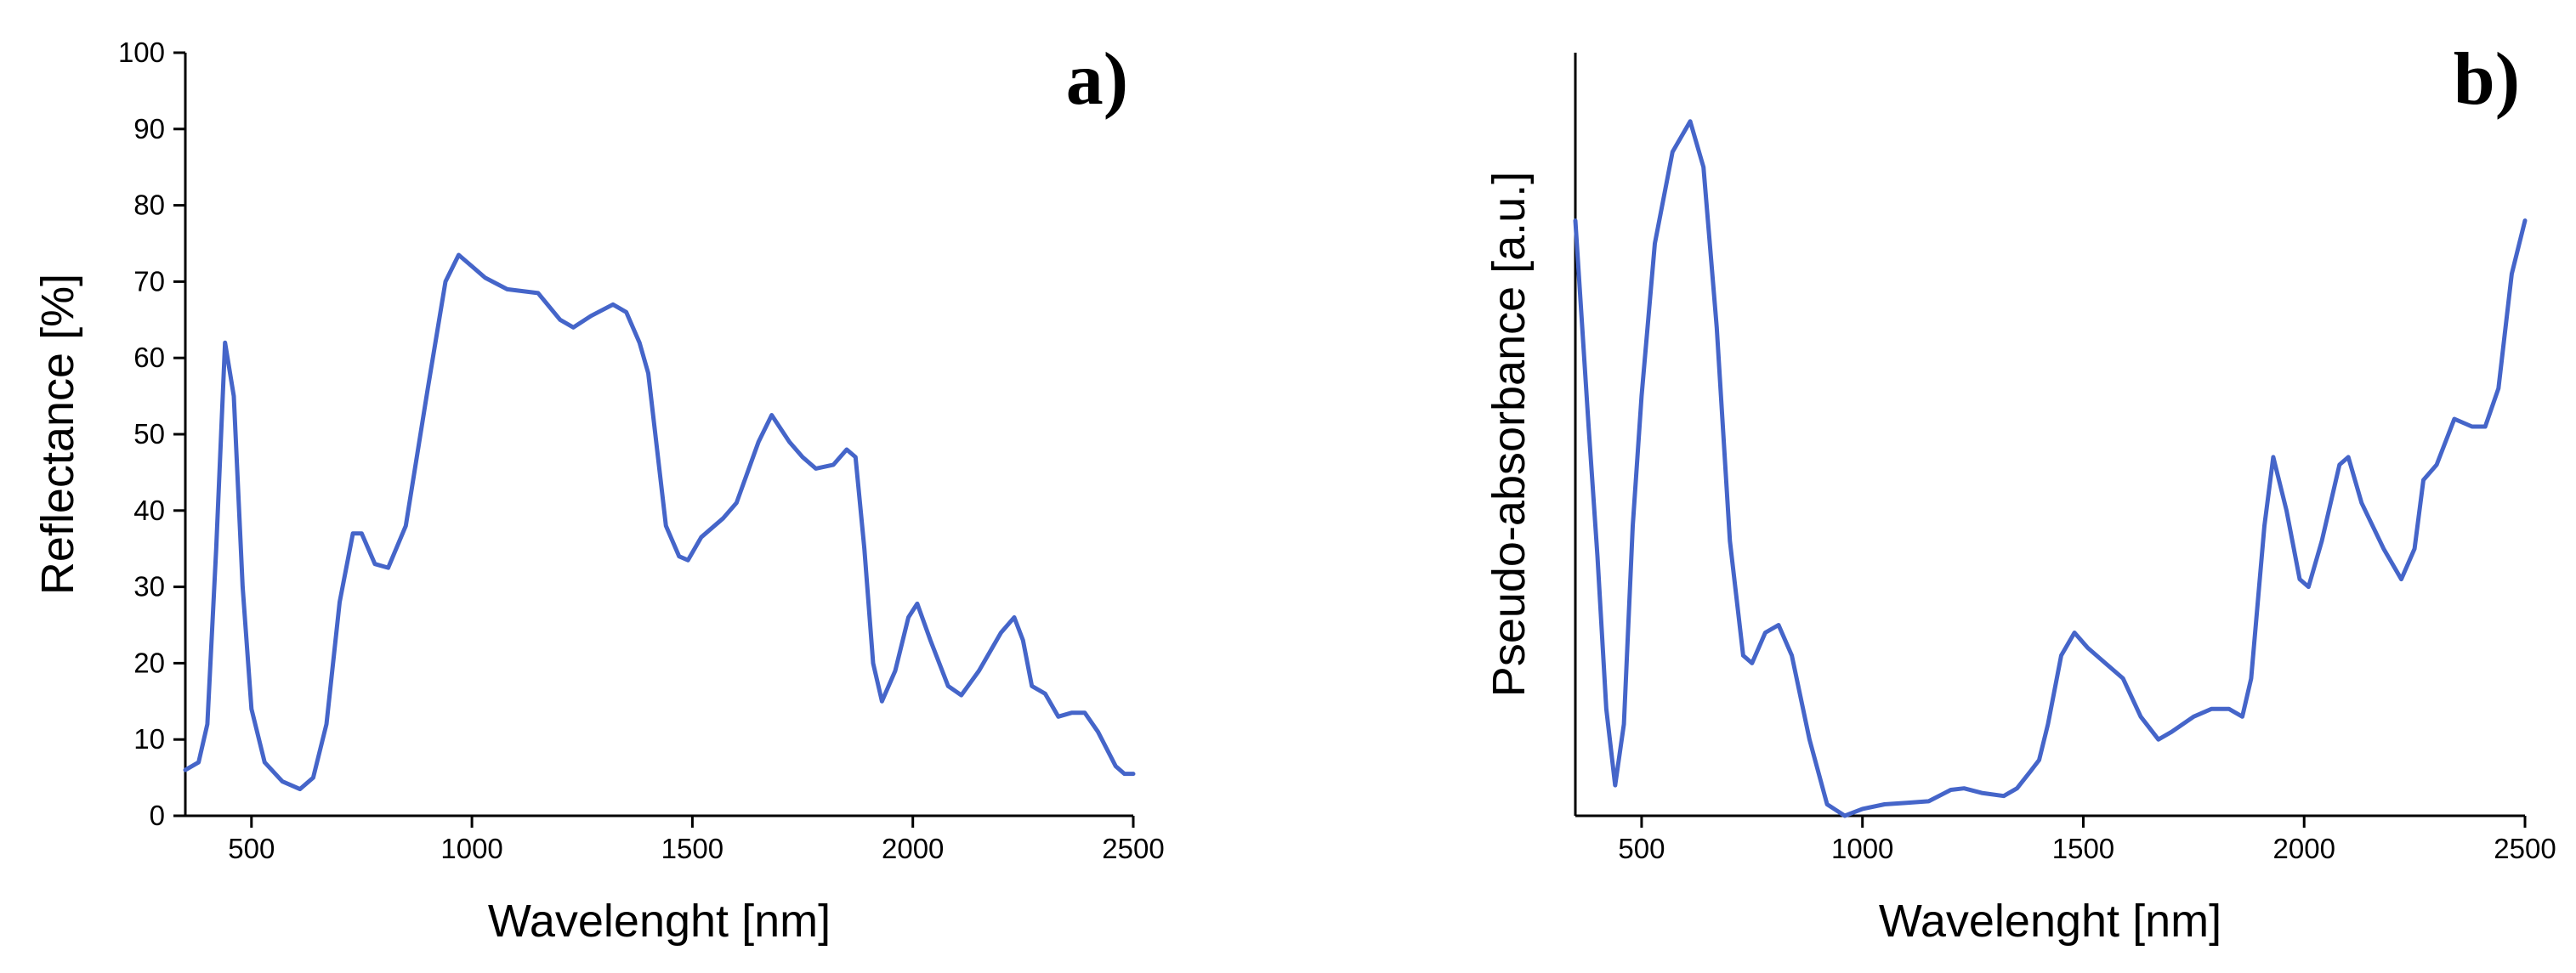 The width and height of the screenshot is (2576, 973). I want to click on panel-label: b), so click(2487, 79).